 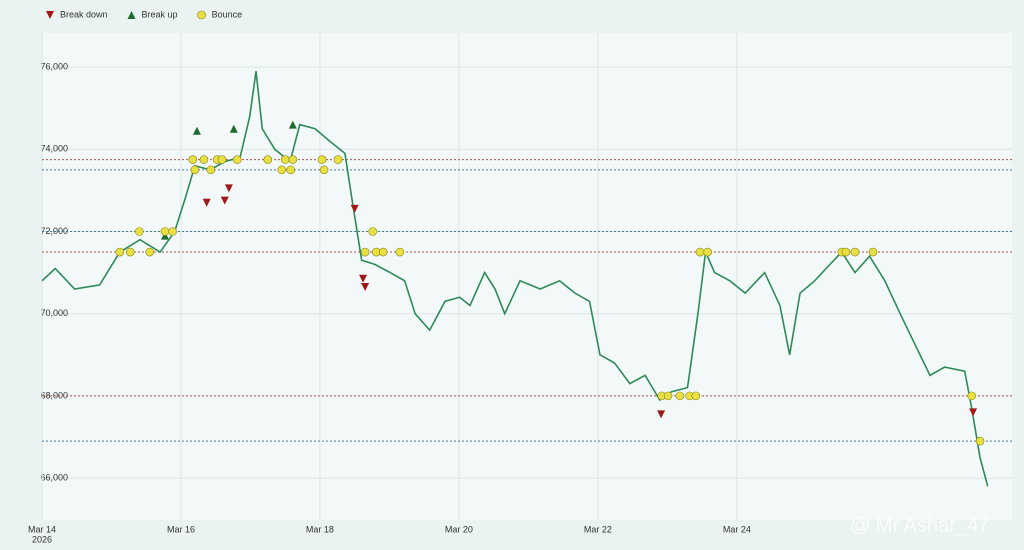 What do you see at coordinates (227, 14) in the screenshot?
I see `legend-label: Bounce` at bounding box center [227, 14].